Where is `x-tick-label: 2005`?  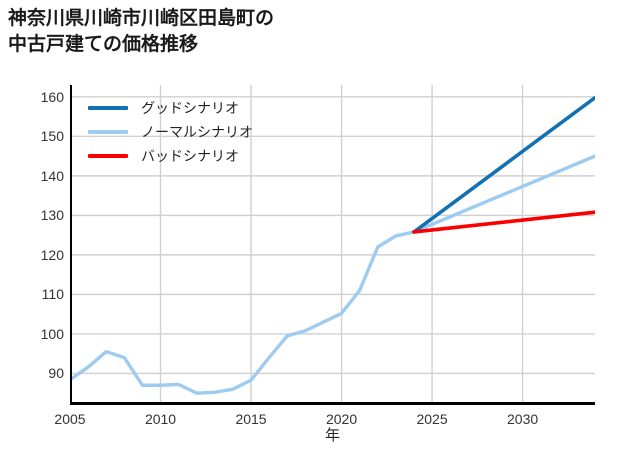
x-tick-label: 2005 is located at coordinates (70, 419).